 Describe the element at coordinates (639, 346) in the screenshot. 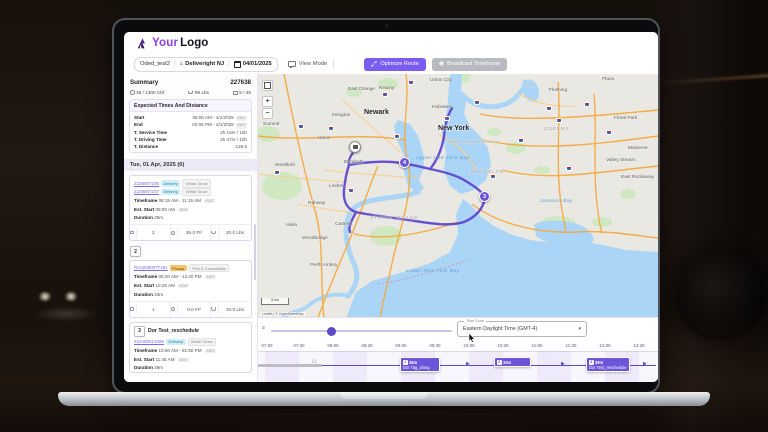

I see `time-tick: 12:30` at that location.